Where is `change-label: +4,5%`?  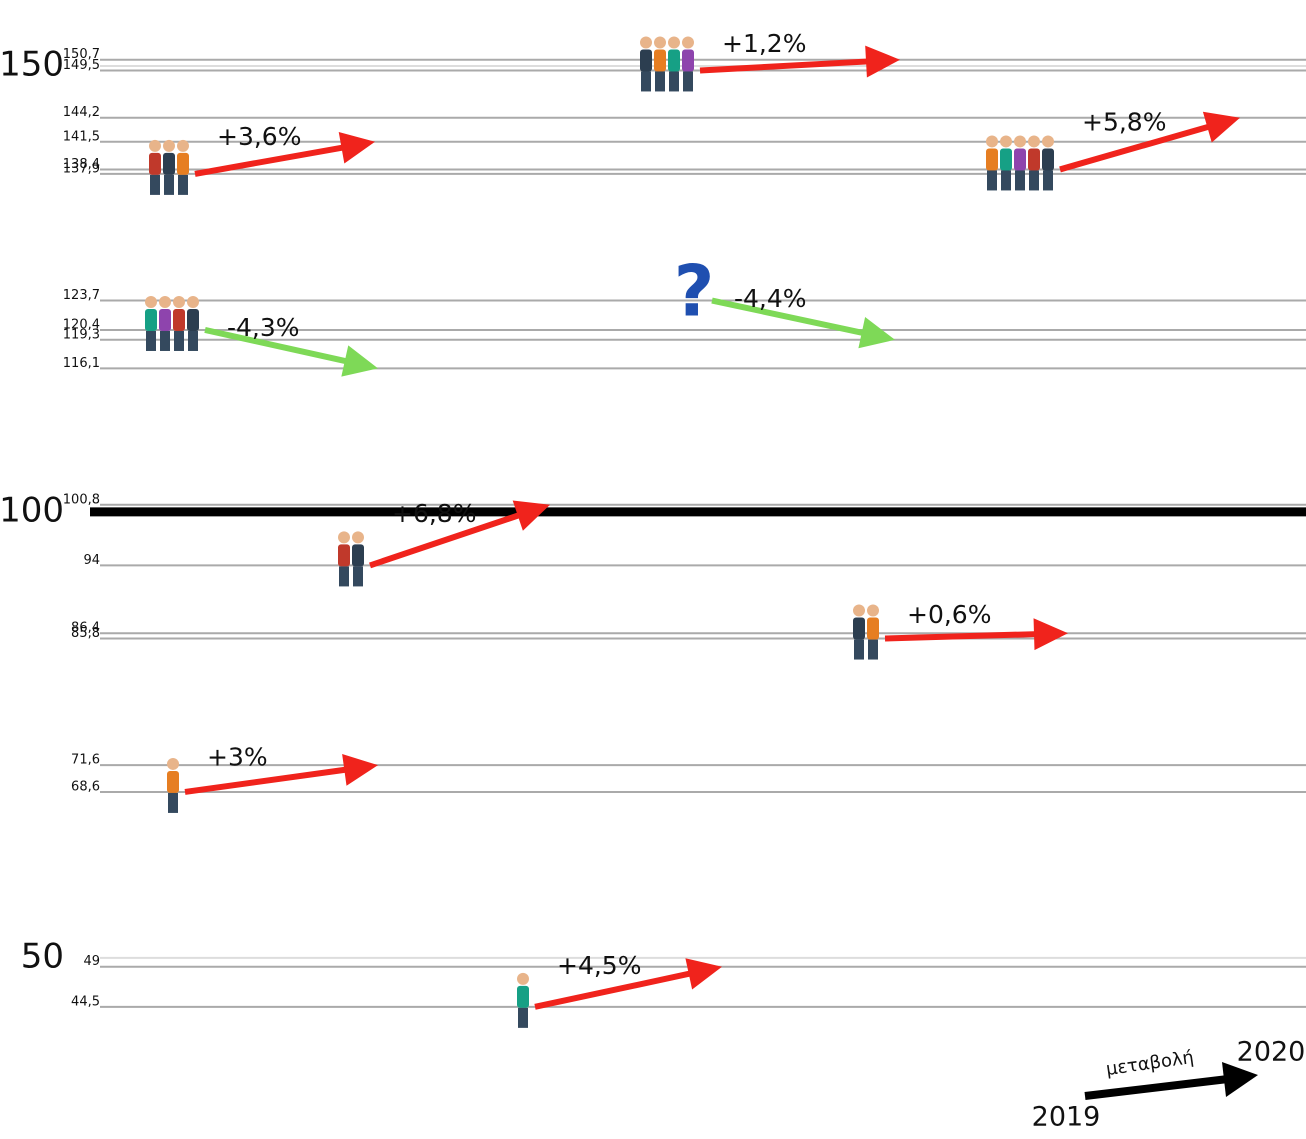
change-label: +4,5% is located at coordinates (599, 965).